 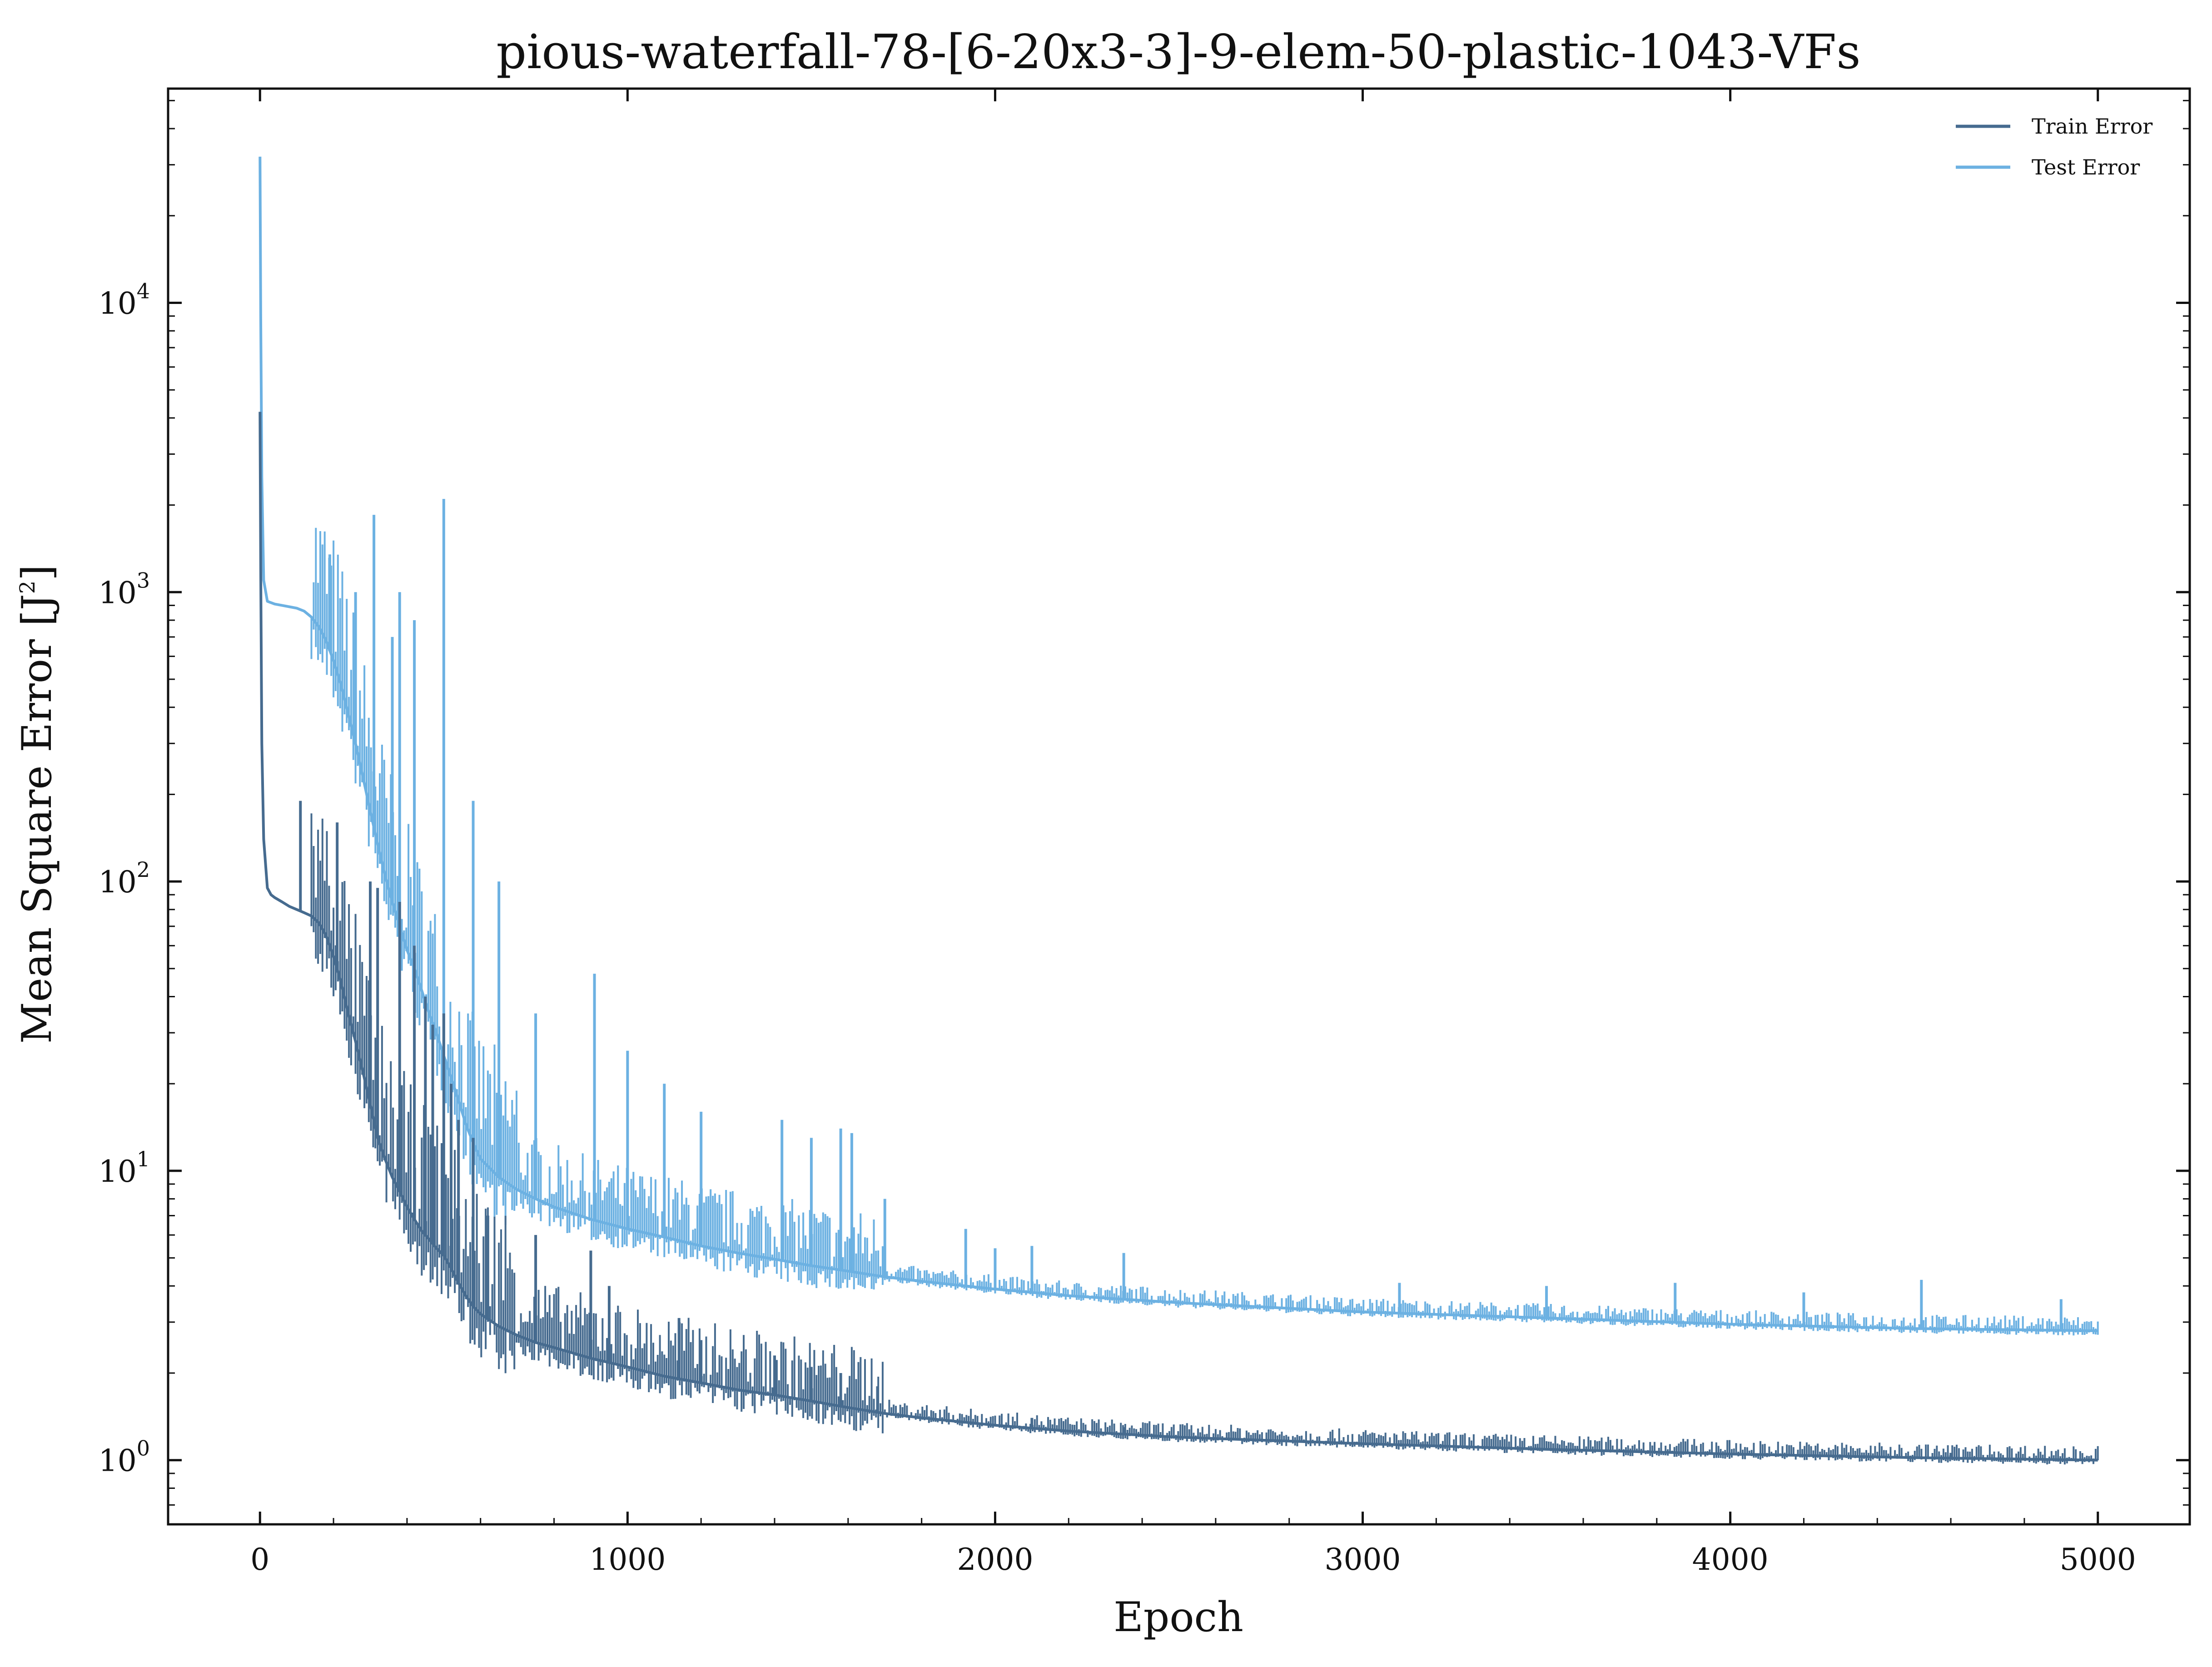 What do you see at coordinates (995, 1559) in the screenshot?
I see `x-tick-label: 2000` at bounding box center [995, 1559].